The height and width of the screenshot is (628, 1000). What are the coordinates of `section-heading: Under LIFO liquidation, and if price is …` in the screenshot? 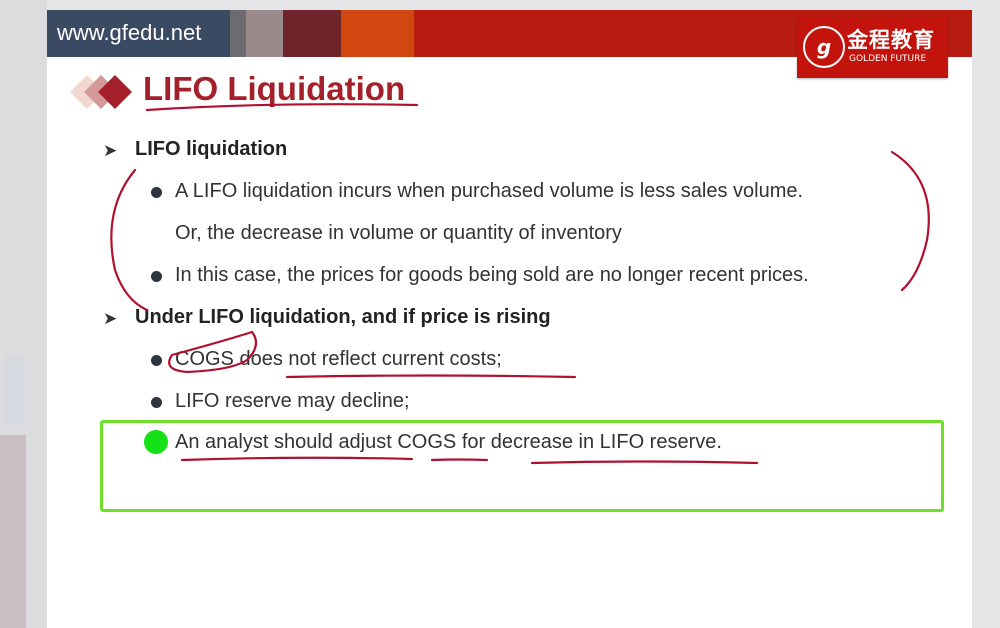 It's located at (343, 317).